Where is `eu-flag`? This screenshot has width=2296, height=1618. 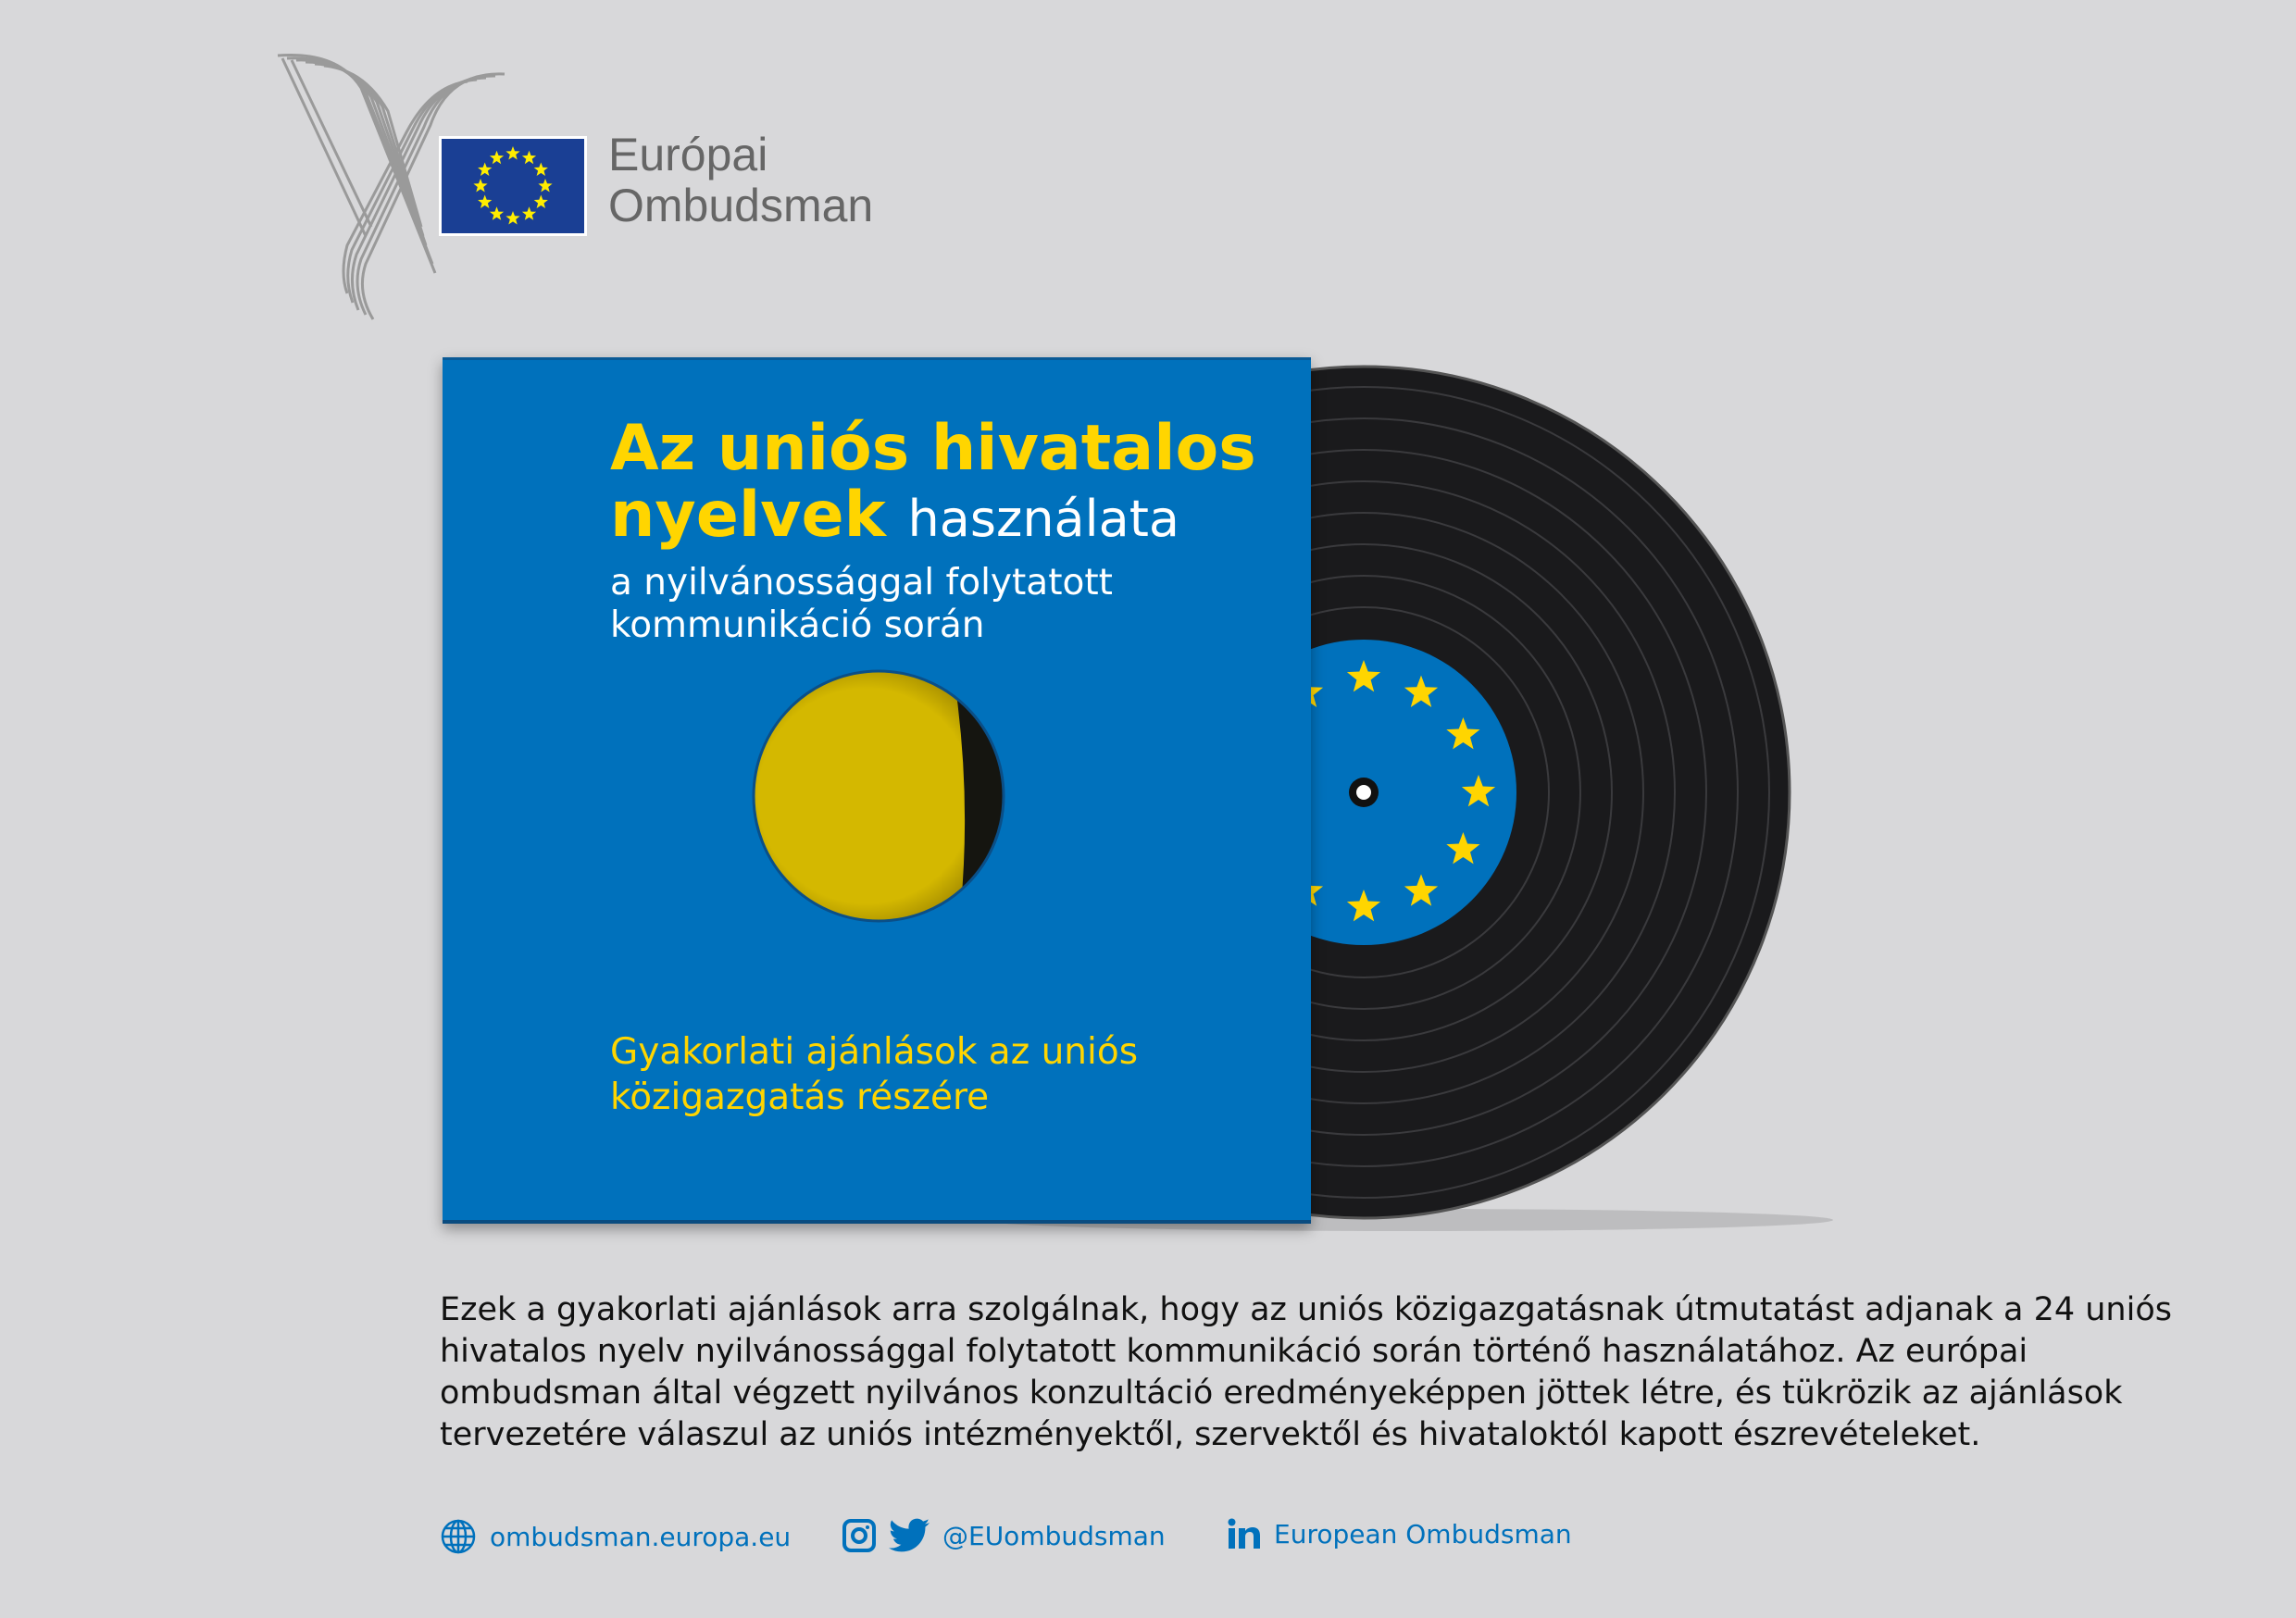 eu-flag is located at coordinates (513, 186).